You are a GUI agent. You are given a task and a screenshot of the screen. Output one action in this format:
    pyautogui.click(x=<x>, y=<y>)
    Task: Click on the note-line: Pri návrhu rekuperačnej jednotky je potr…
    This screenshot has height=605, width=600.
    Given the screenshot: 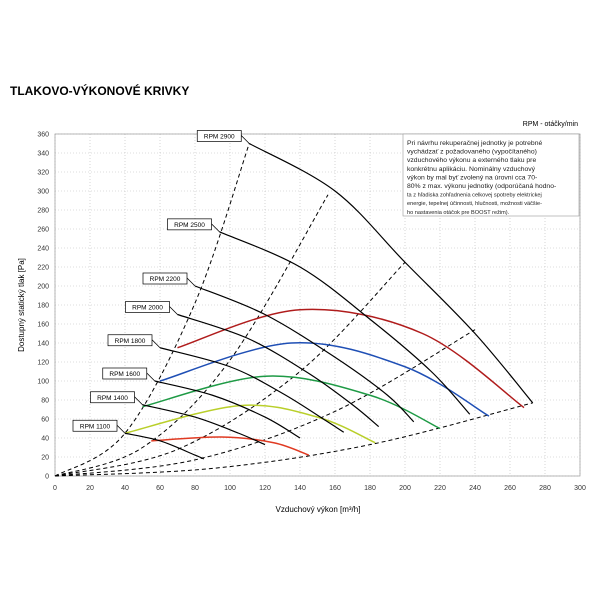 What is the action you would take?
    pyautogui.click(x=474, y=143)
    